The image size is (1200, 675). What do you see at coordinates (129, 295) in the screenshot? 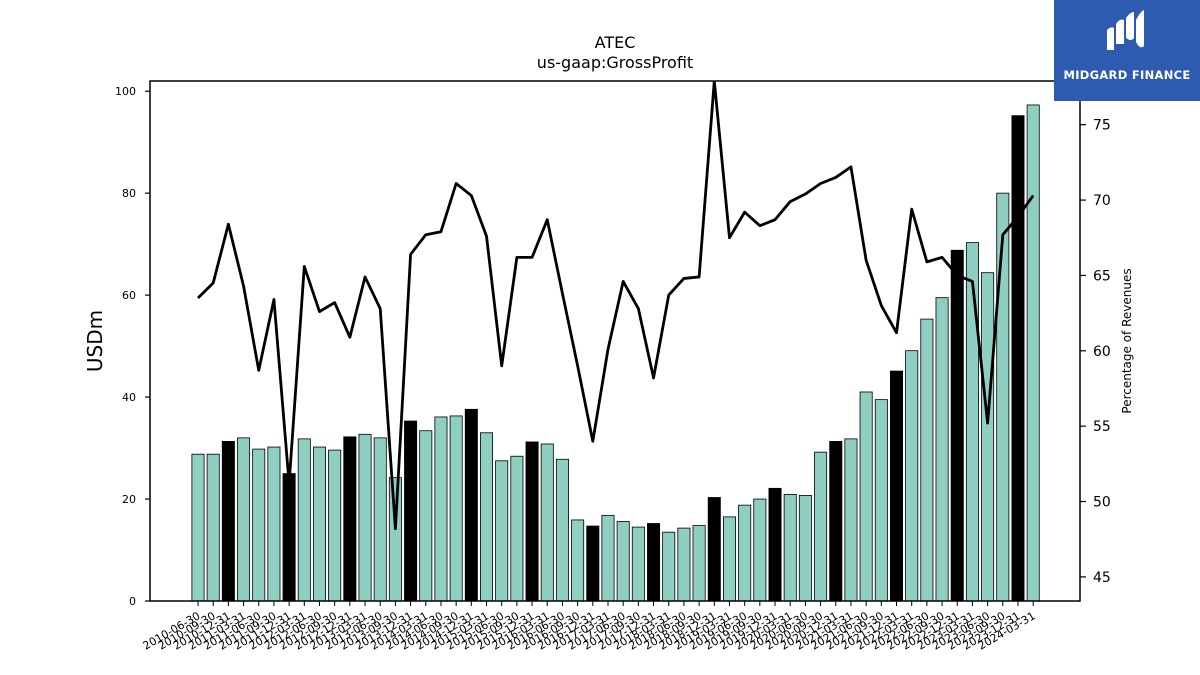
I see `y-tick-label: 60` at bounding box center [129, 295].